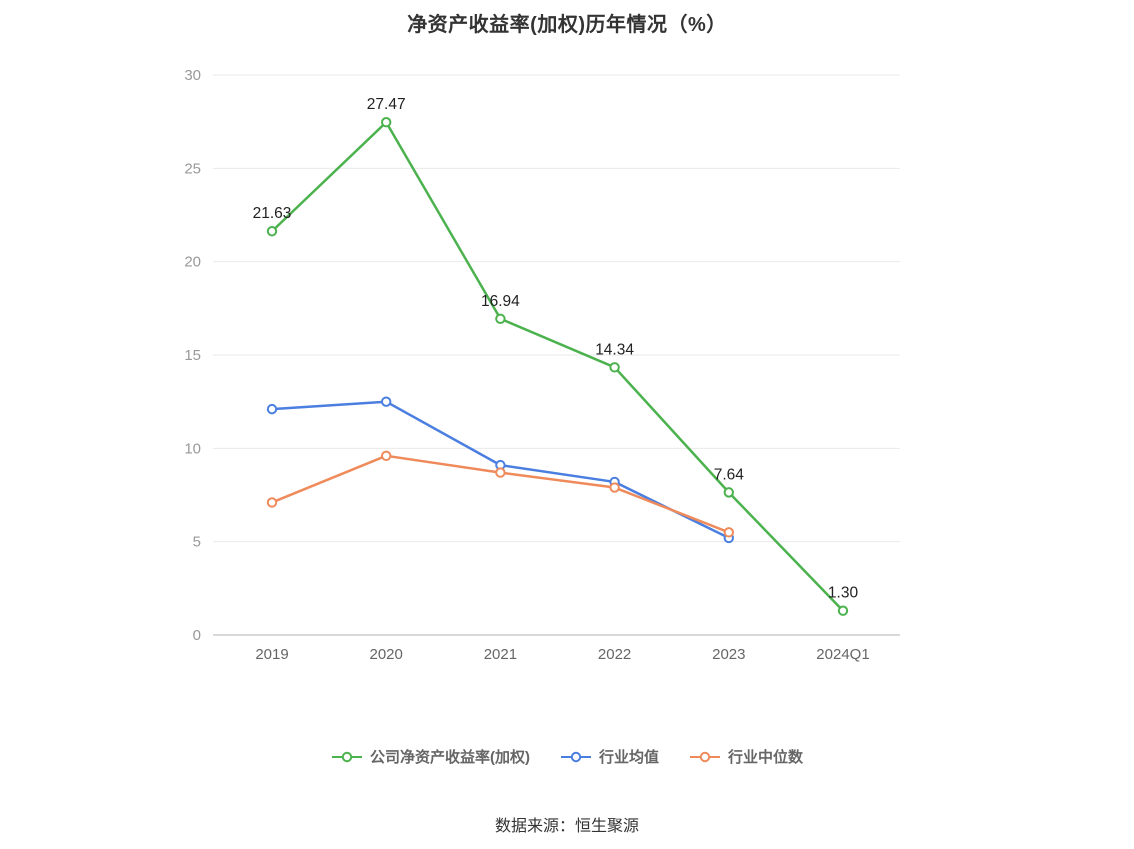 Image resolution: width=1134 pixels, height=849 pixels. Describe the element at coordinates (729, 474) in the screenshot. I see `data-label: 7.64` at that location.